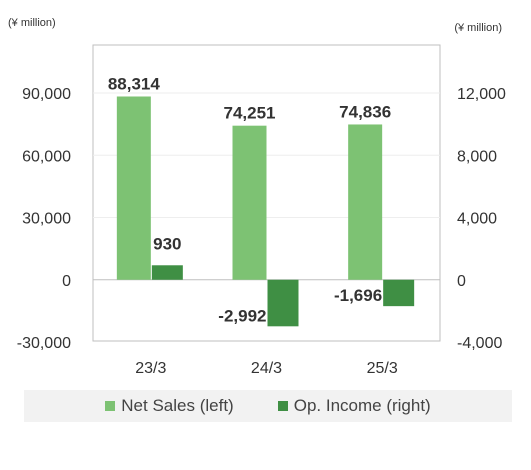 Image resolution: width=531 pixels, height=470 pixels. I want to click on x-tick-label: 23/3, so click(150, 368).